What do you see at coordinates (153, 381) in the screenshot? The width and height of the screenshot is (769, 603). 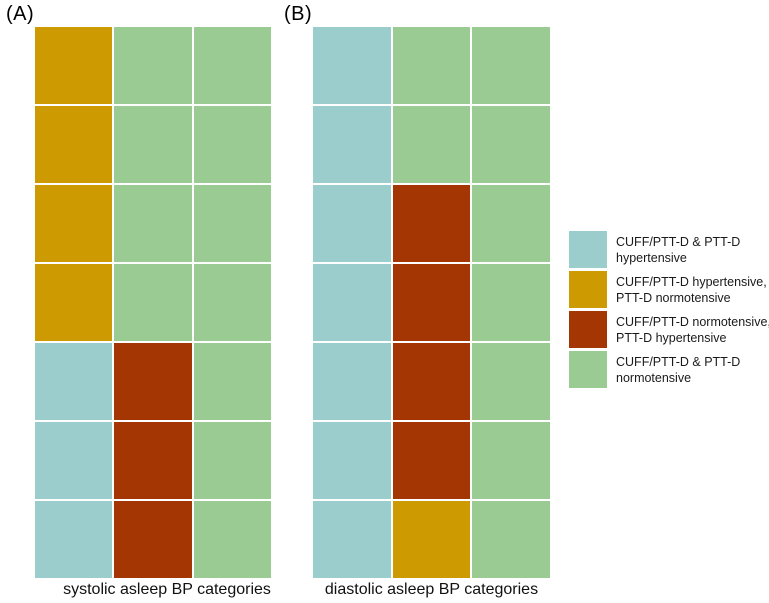 I see `heatmap-cell-A-r5c2-NH` at bounding box center [153, 381].